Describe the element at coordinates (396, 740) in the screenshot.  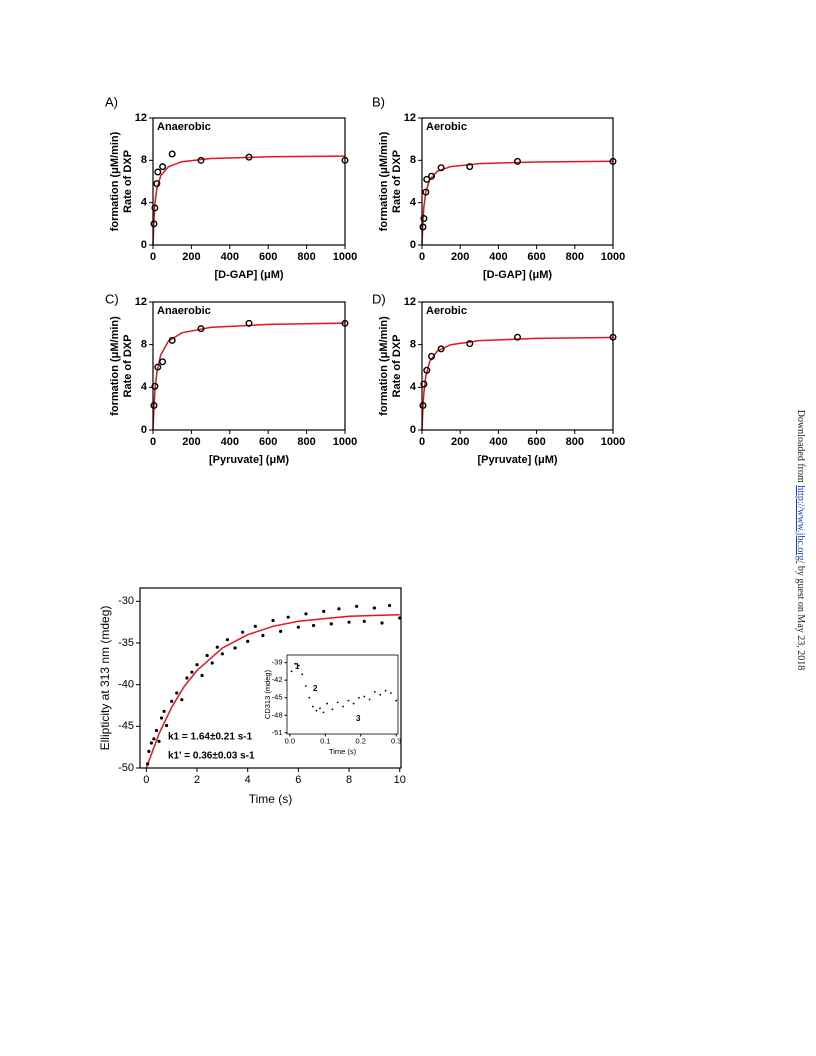
I see `x-tick-label: 0.3` at that location.